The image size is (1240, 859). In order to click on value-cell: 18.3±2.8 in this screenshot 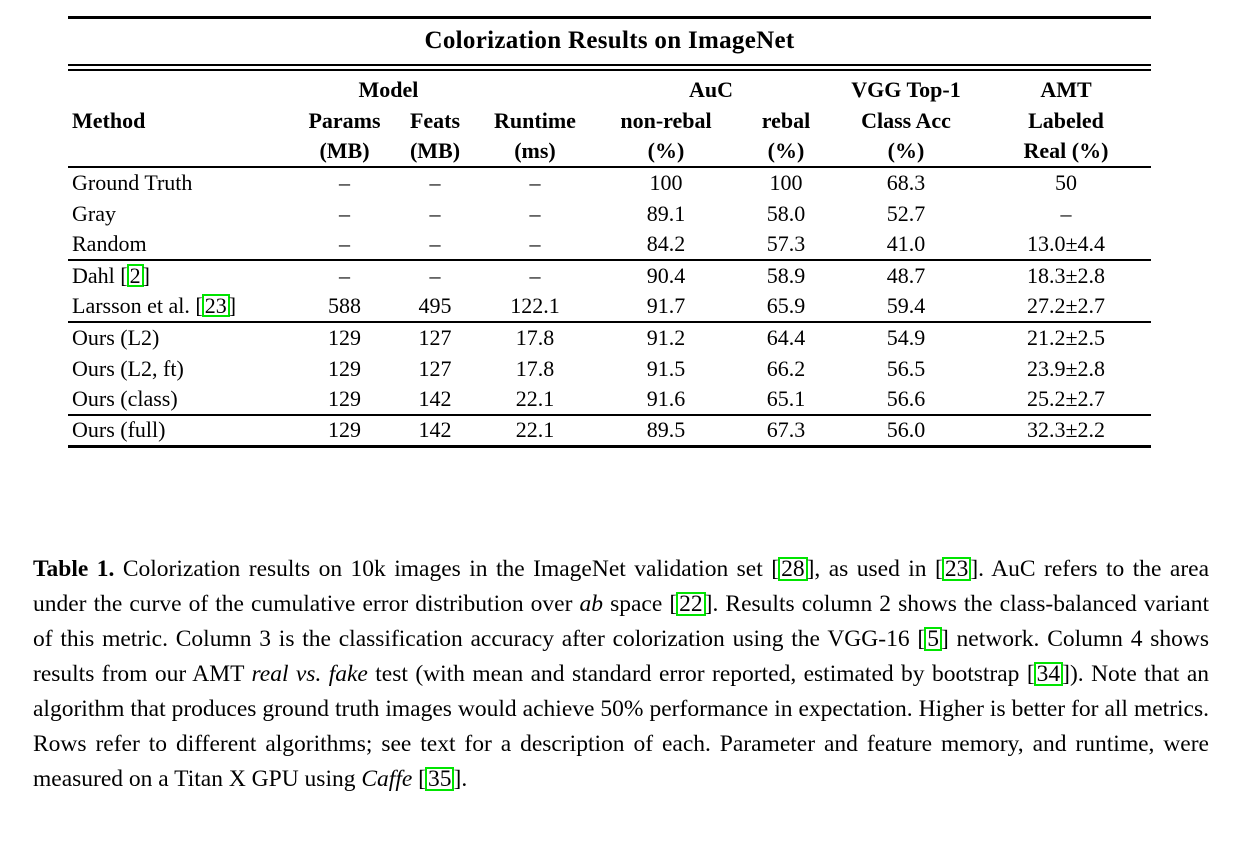, I will do `click(1066, 275)`.